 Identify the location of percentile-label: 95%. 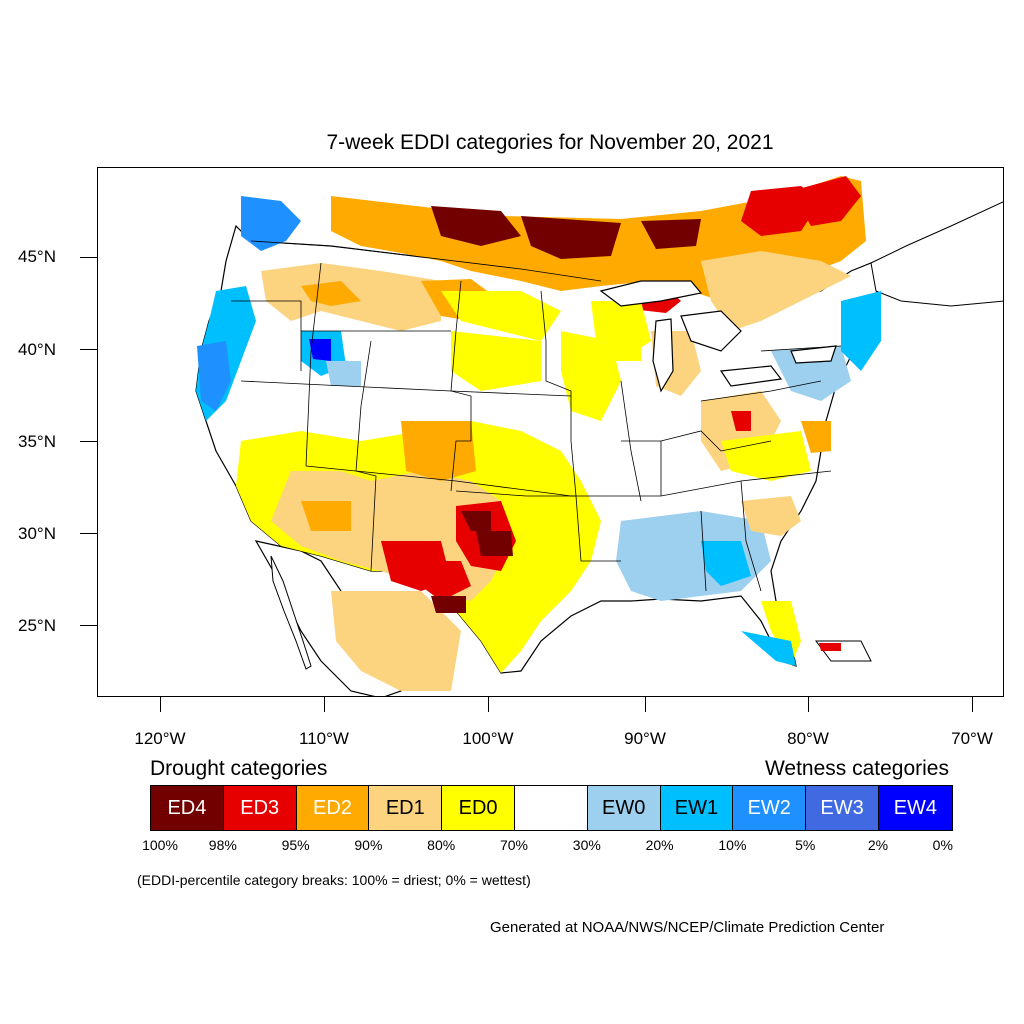
(295, 845).